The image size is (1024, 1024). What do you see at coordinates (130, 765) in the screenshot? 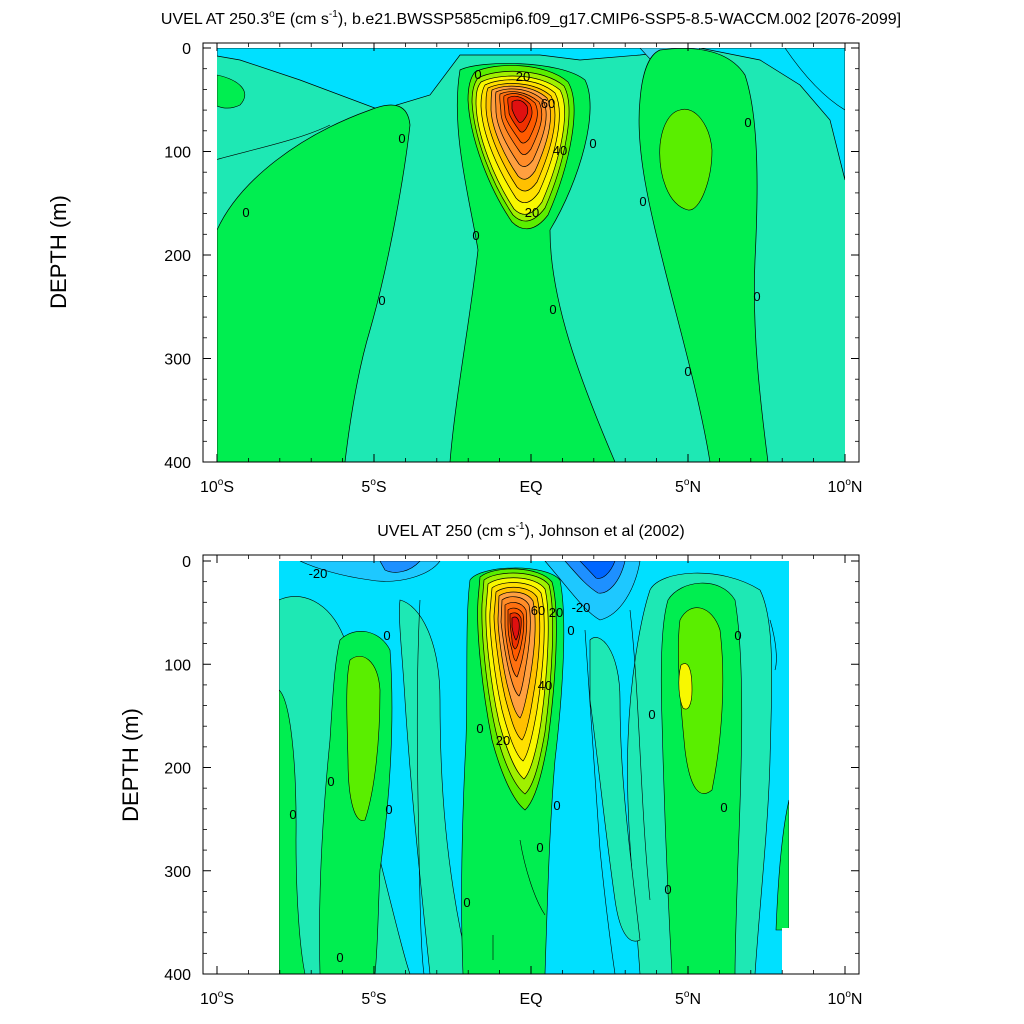
I see `bottom-ylabel: DEPTH (m)` at bounding box center [130, 765].